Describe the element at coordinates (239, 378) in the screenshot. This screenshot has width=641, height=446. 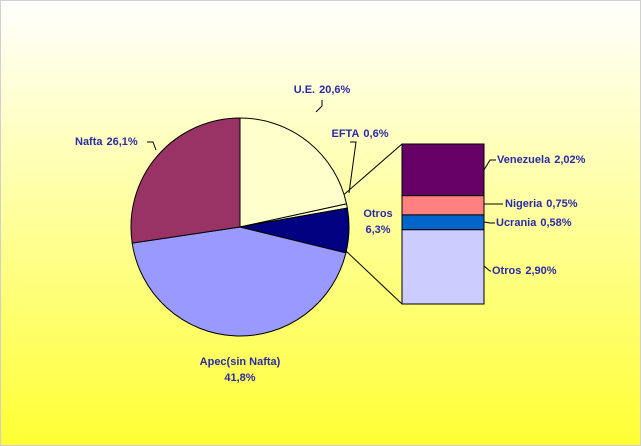
I see `value-label: 41,8%` at that location.